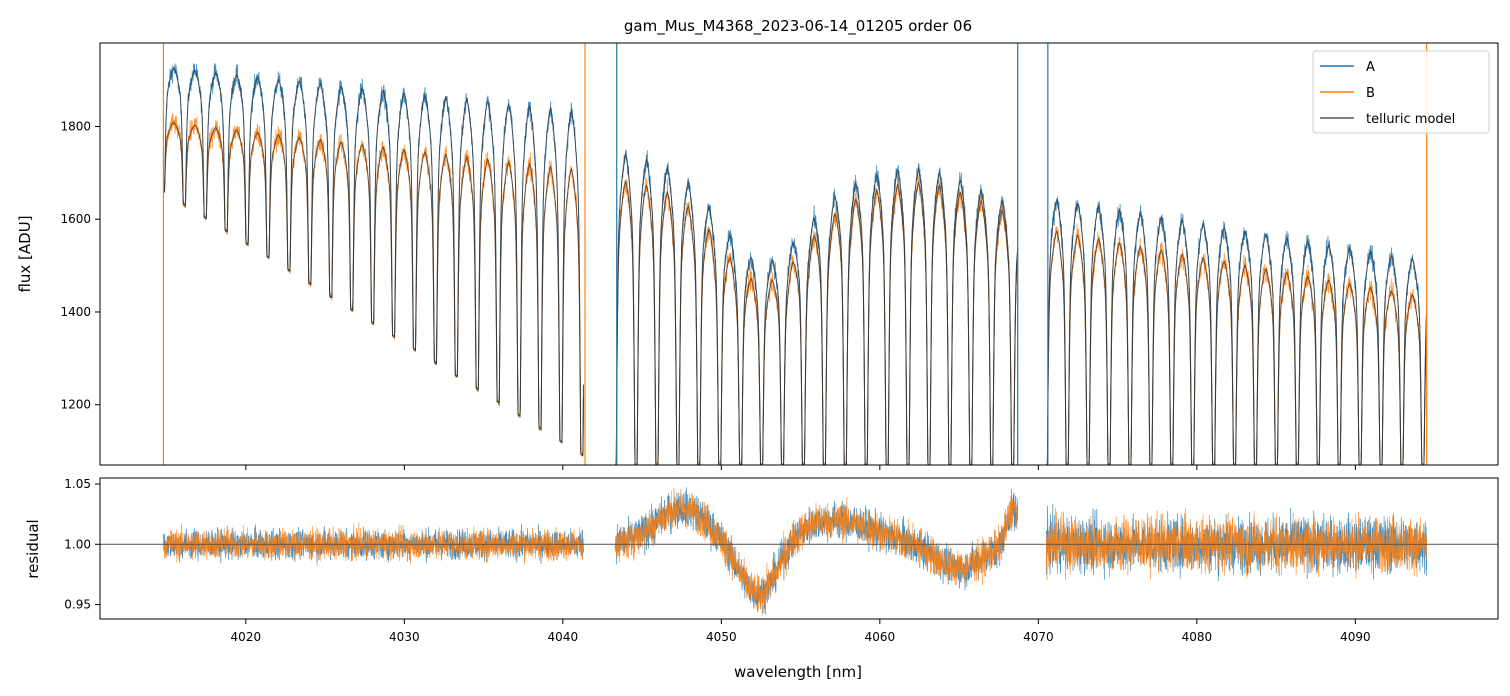 The image size is (1510, 696). I want to click on legend-label-telluric: telluric model, so click(1410, 119).